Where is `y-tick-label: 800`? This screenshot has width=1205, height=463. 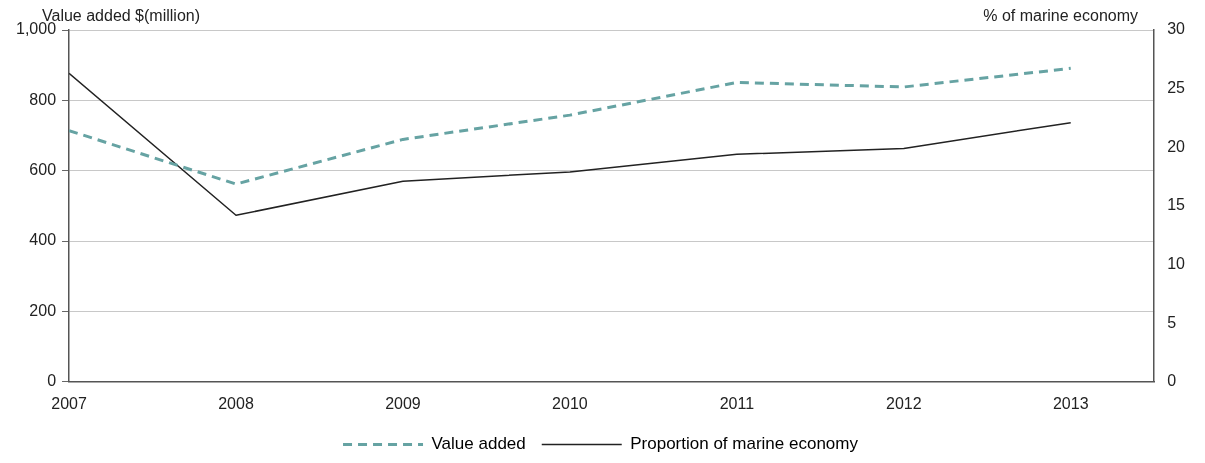 y-tick-label: 800 is located at coordinates (43, 99).